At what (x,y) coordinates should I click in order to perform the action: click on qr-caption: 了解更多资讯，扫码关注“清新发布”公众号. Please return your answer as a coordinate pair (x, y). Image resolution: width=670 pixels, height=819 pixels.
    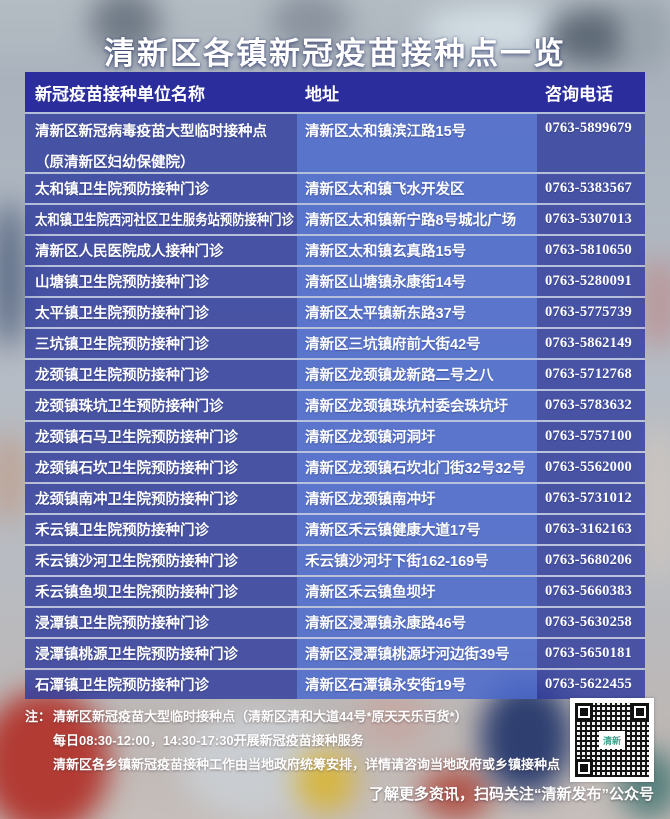
    Looking at the image, I should click on (511, 794).